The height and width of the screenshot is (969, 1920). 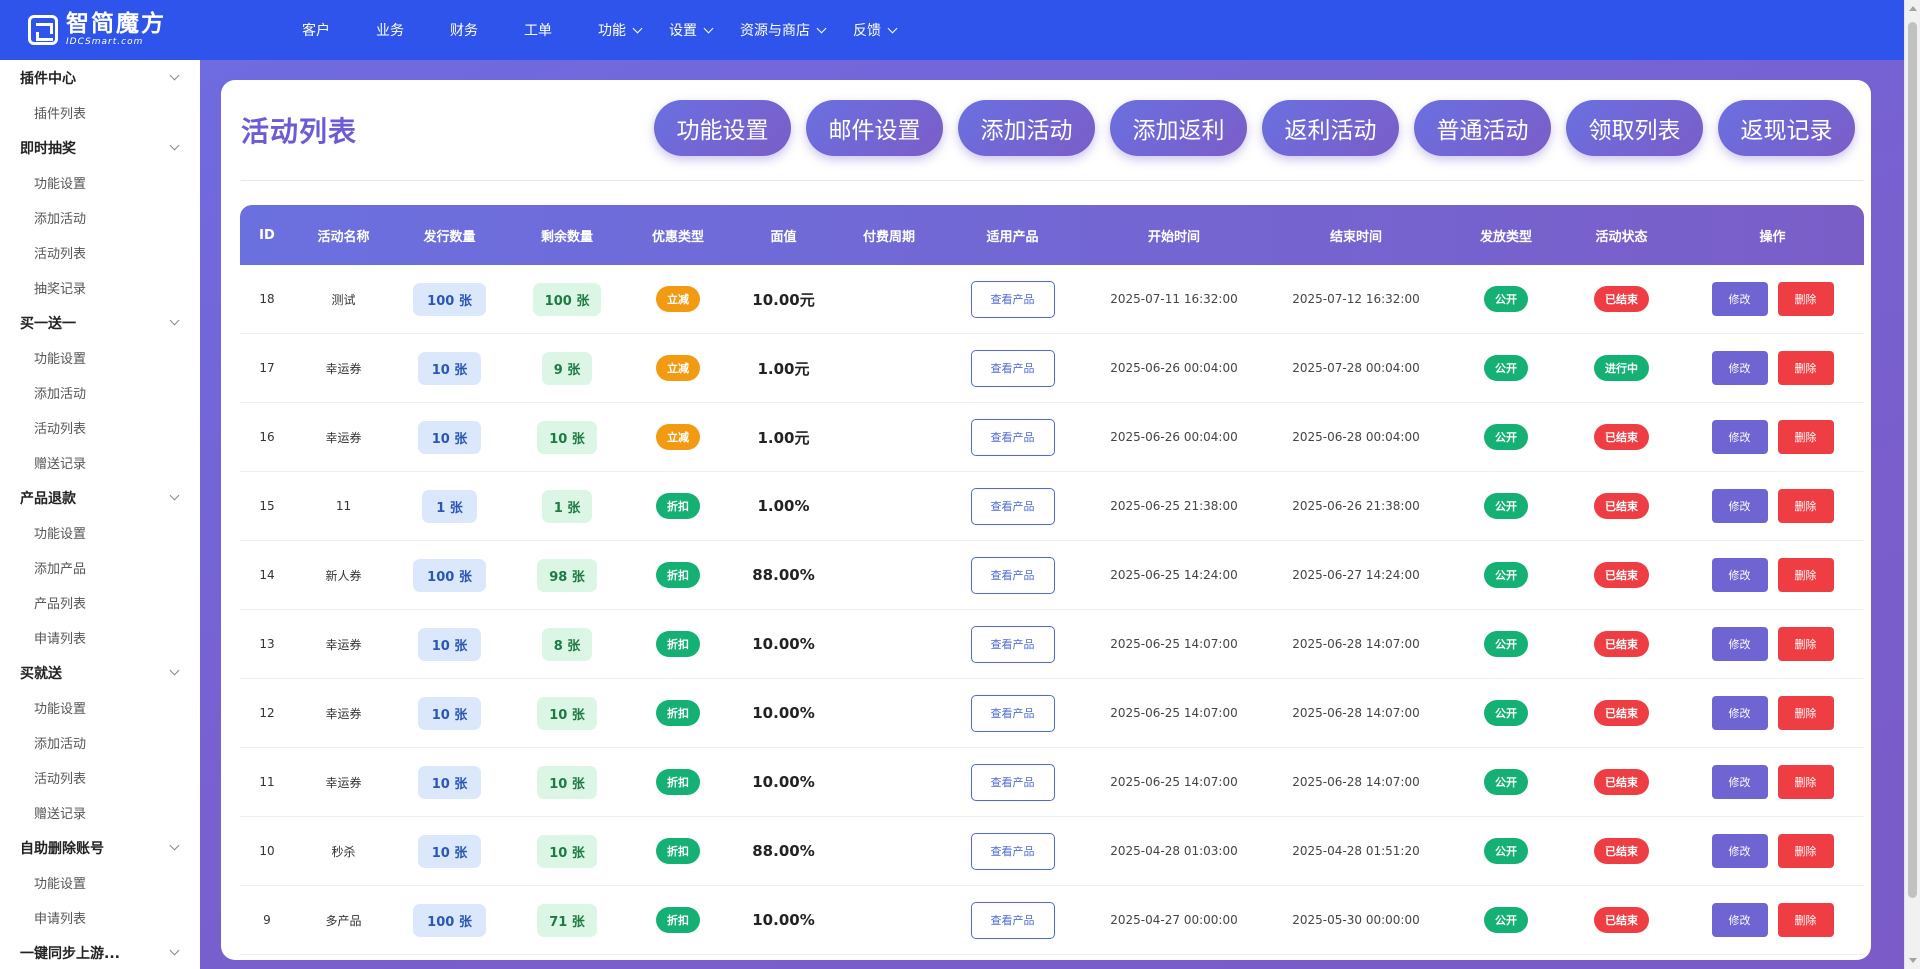 I want to click on cell-distribution: 公开, so click(x=1506, y=437).